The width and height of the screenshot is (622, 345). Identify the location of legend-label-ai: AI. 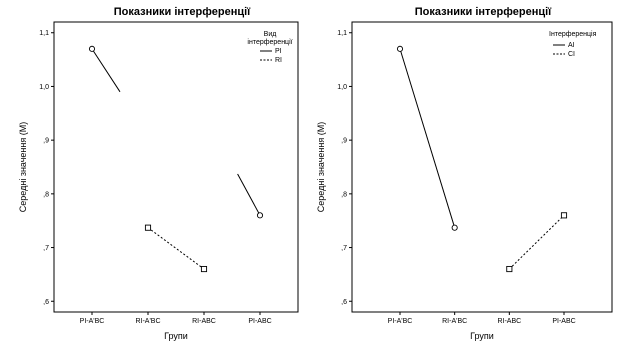
(571, 45).